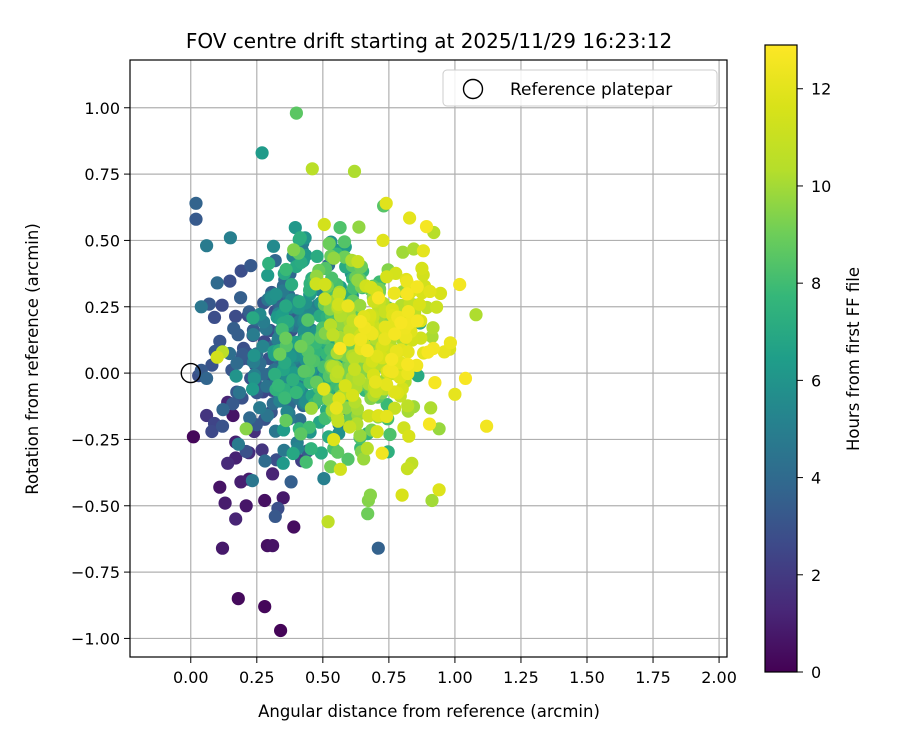 The height and width of the screenshot is (750, 900). What do you see at coordinates (389, 677) in the screenshot?
I see `x-tick-label: 0.75` at bounding box center [389, 677].